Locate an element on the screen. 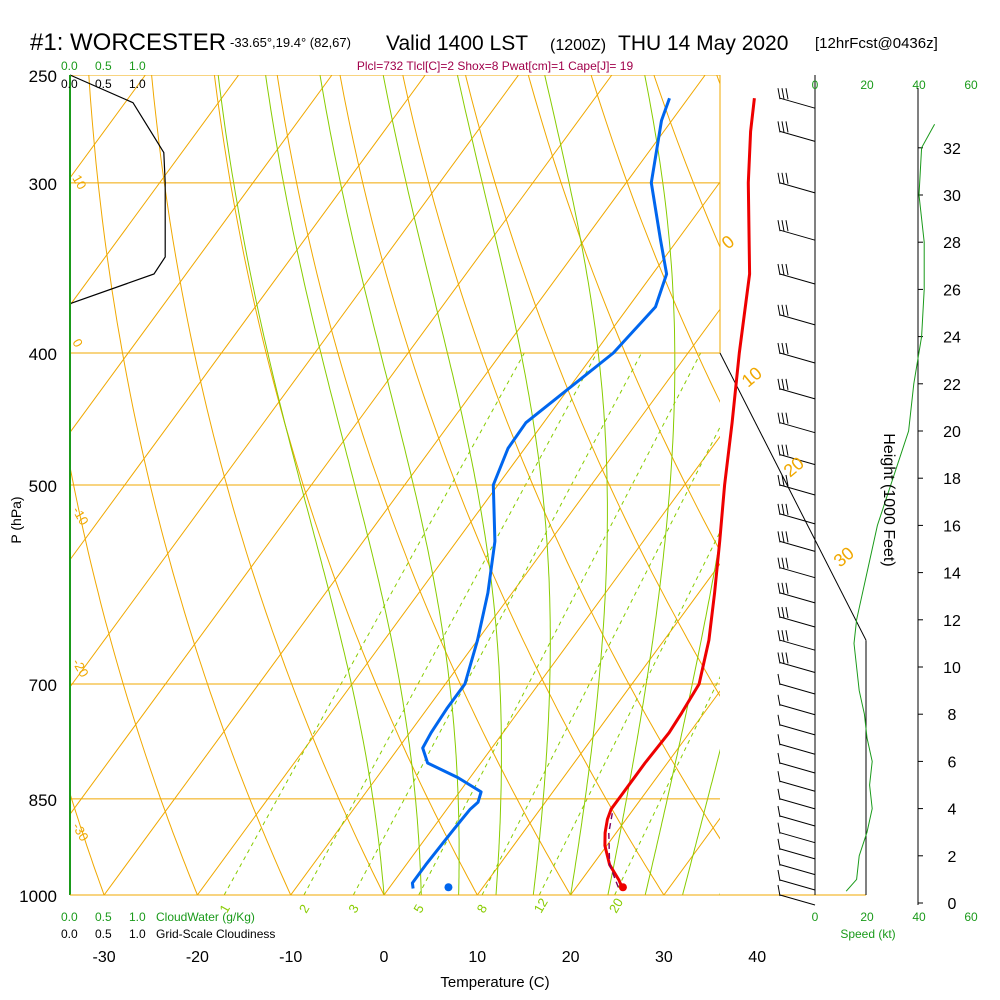 Image resolution: width=1000 pixels, height=1000 pixels. adiabat-label-left: -20 is located at coordinates (80, 668).